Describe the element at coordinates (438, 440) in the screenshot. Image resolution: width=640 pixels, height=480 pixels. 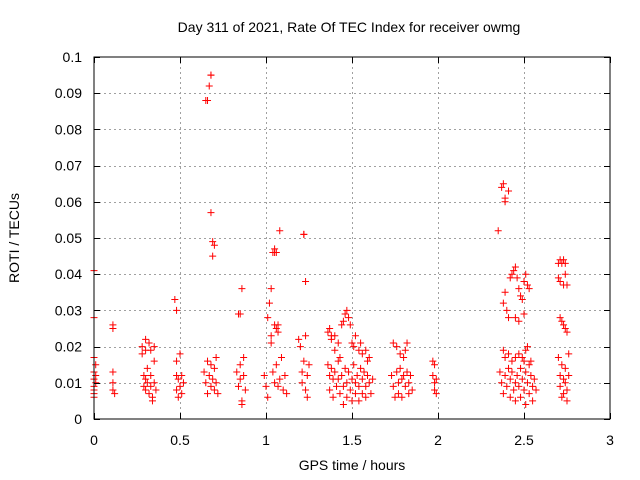
I see `x-tick-label: 2` at that location.